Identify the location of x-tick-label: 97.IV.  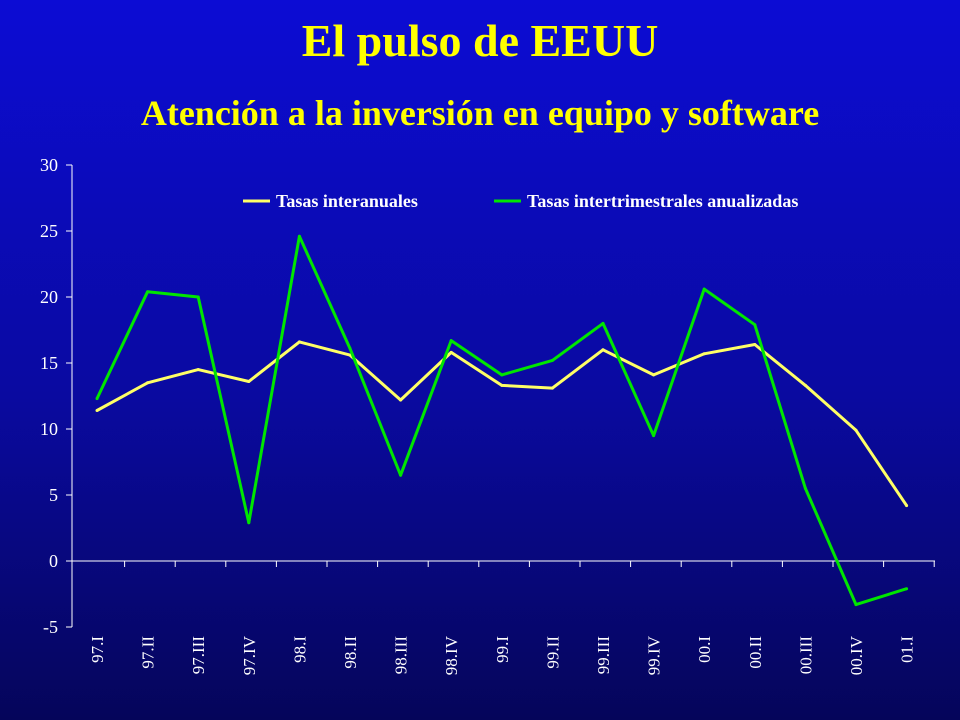
(249, 655).